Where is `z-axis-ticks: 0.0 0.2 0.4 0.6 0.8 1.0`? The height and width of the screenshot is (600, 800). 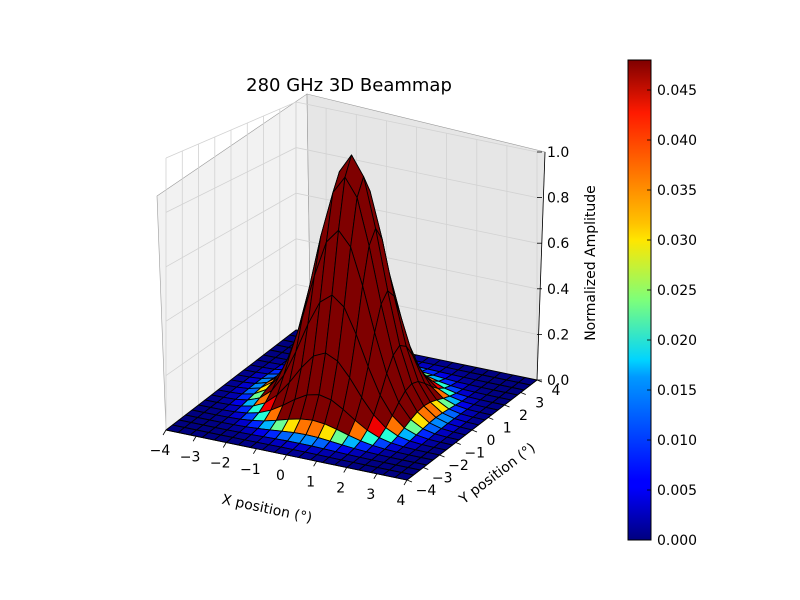
z-axis-ticks: 0.0 0.2 0.4 0.6 0.8 1.0 is located at coordinates (553, 267).